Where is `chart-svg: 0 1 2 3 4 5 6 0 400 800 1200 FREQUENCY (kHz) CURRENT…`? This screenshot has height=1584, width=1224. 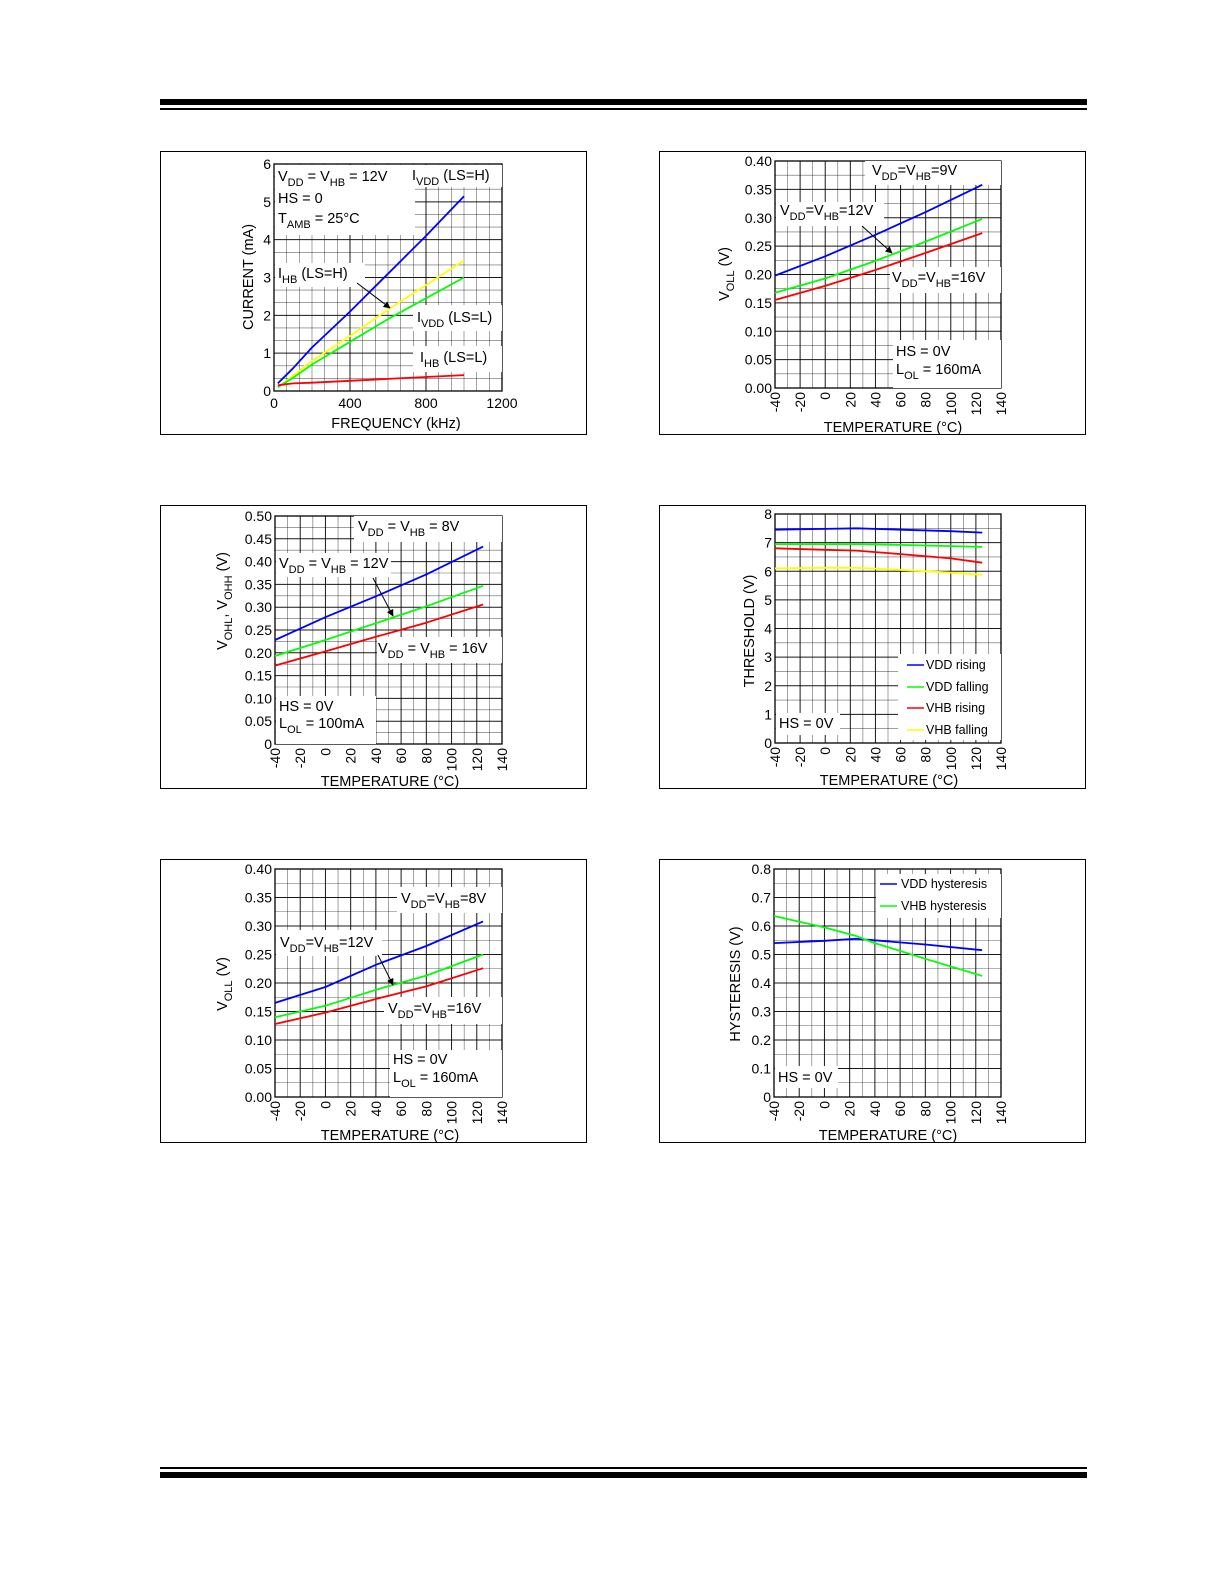
chart-svg: 0 1 2 3 4 5 6 0 400 800 1200 FREQUENCY (kHz) CURRENT… is located at coordinates (379, 294).